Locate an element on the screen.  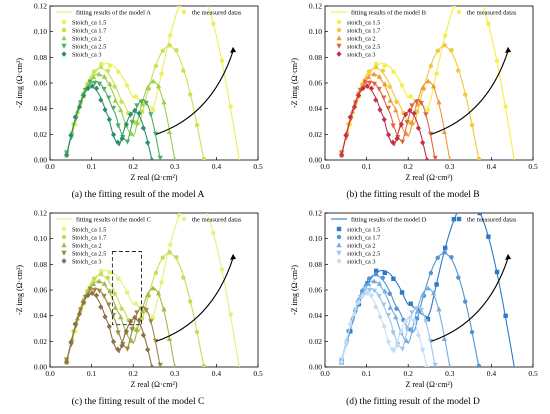
trend-curve is located at coordinates (469, 92).